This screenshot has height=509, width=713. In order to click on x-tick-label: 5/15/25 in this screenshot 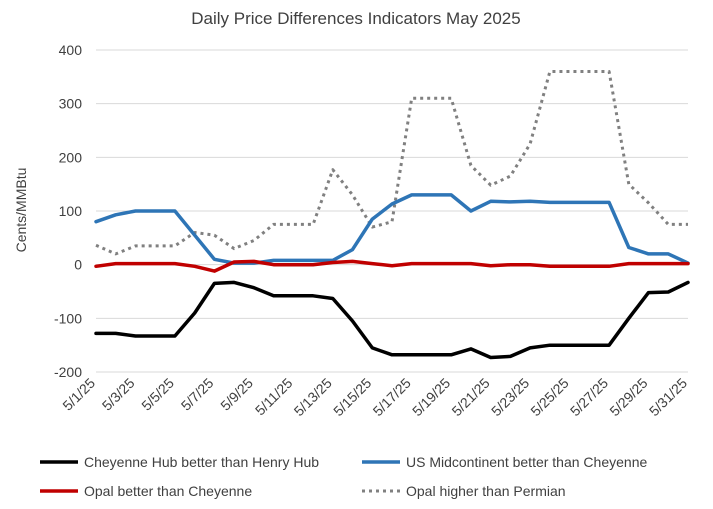, I will do `click(352, 397)`.